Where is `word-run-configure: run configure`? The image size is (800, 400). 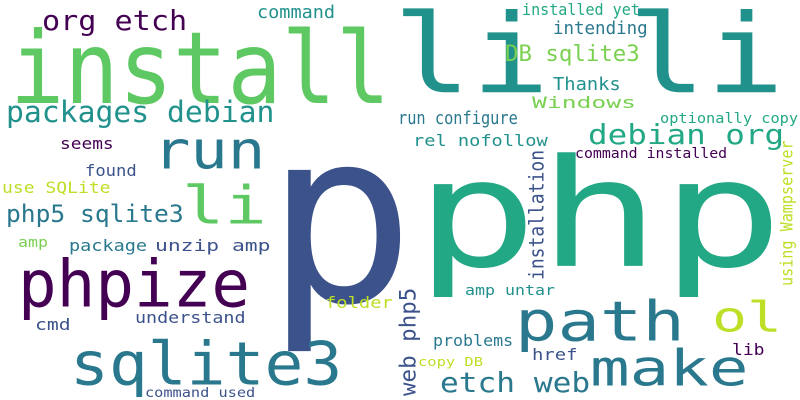
word-run-configure: run configure is located at coordinates (458, 118).